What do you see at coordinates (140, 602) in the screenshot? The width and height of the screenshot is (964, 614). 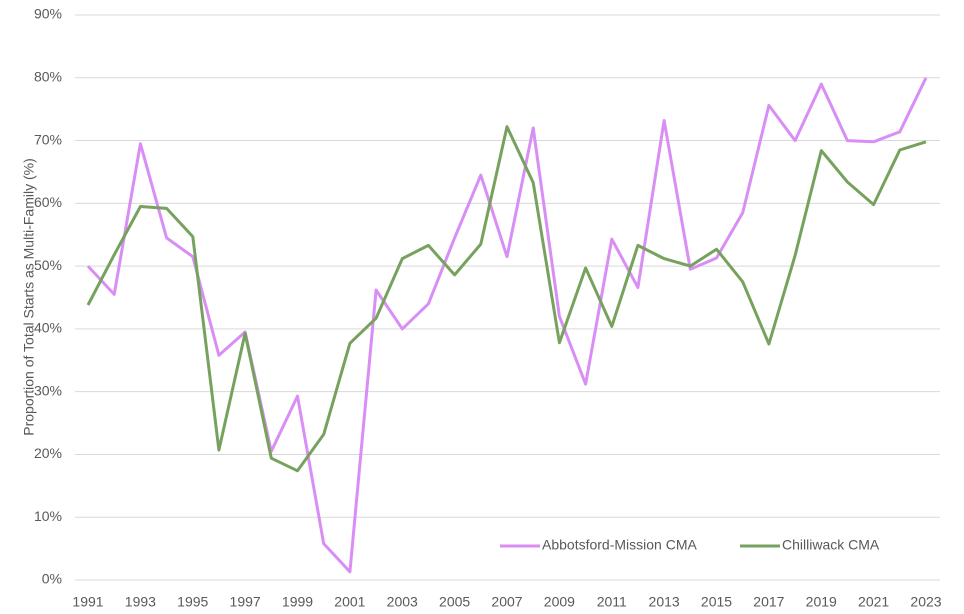 I see `x-tick-label: 1993` at bounding box center [140, 602].